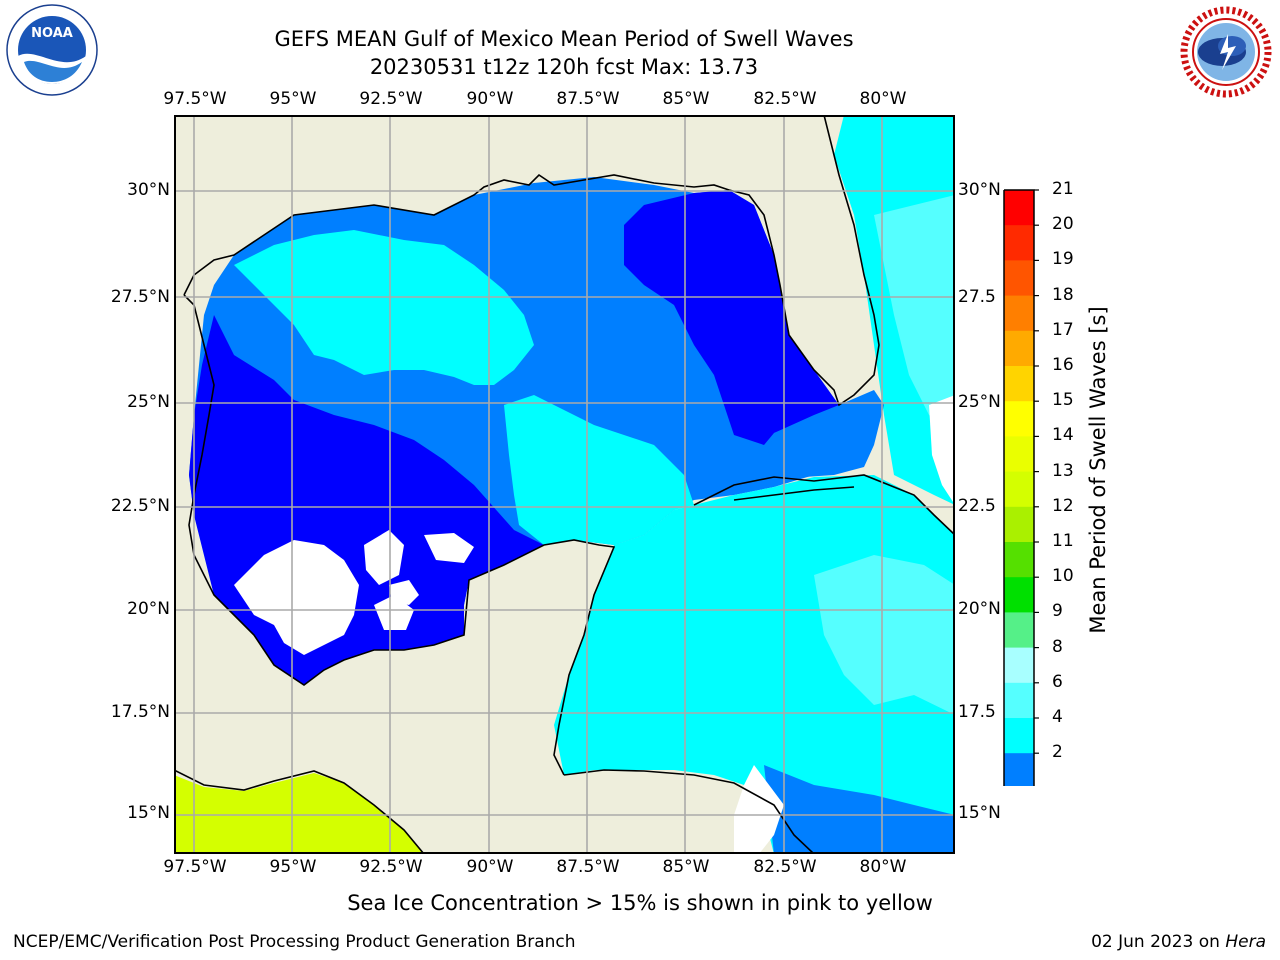 Image resolution: width=1280 pixels, height=960 pixels. Describe the element at coordinates (490, 99) in the screenshot. I see `lon-label-top: 90°W` at that location.